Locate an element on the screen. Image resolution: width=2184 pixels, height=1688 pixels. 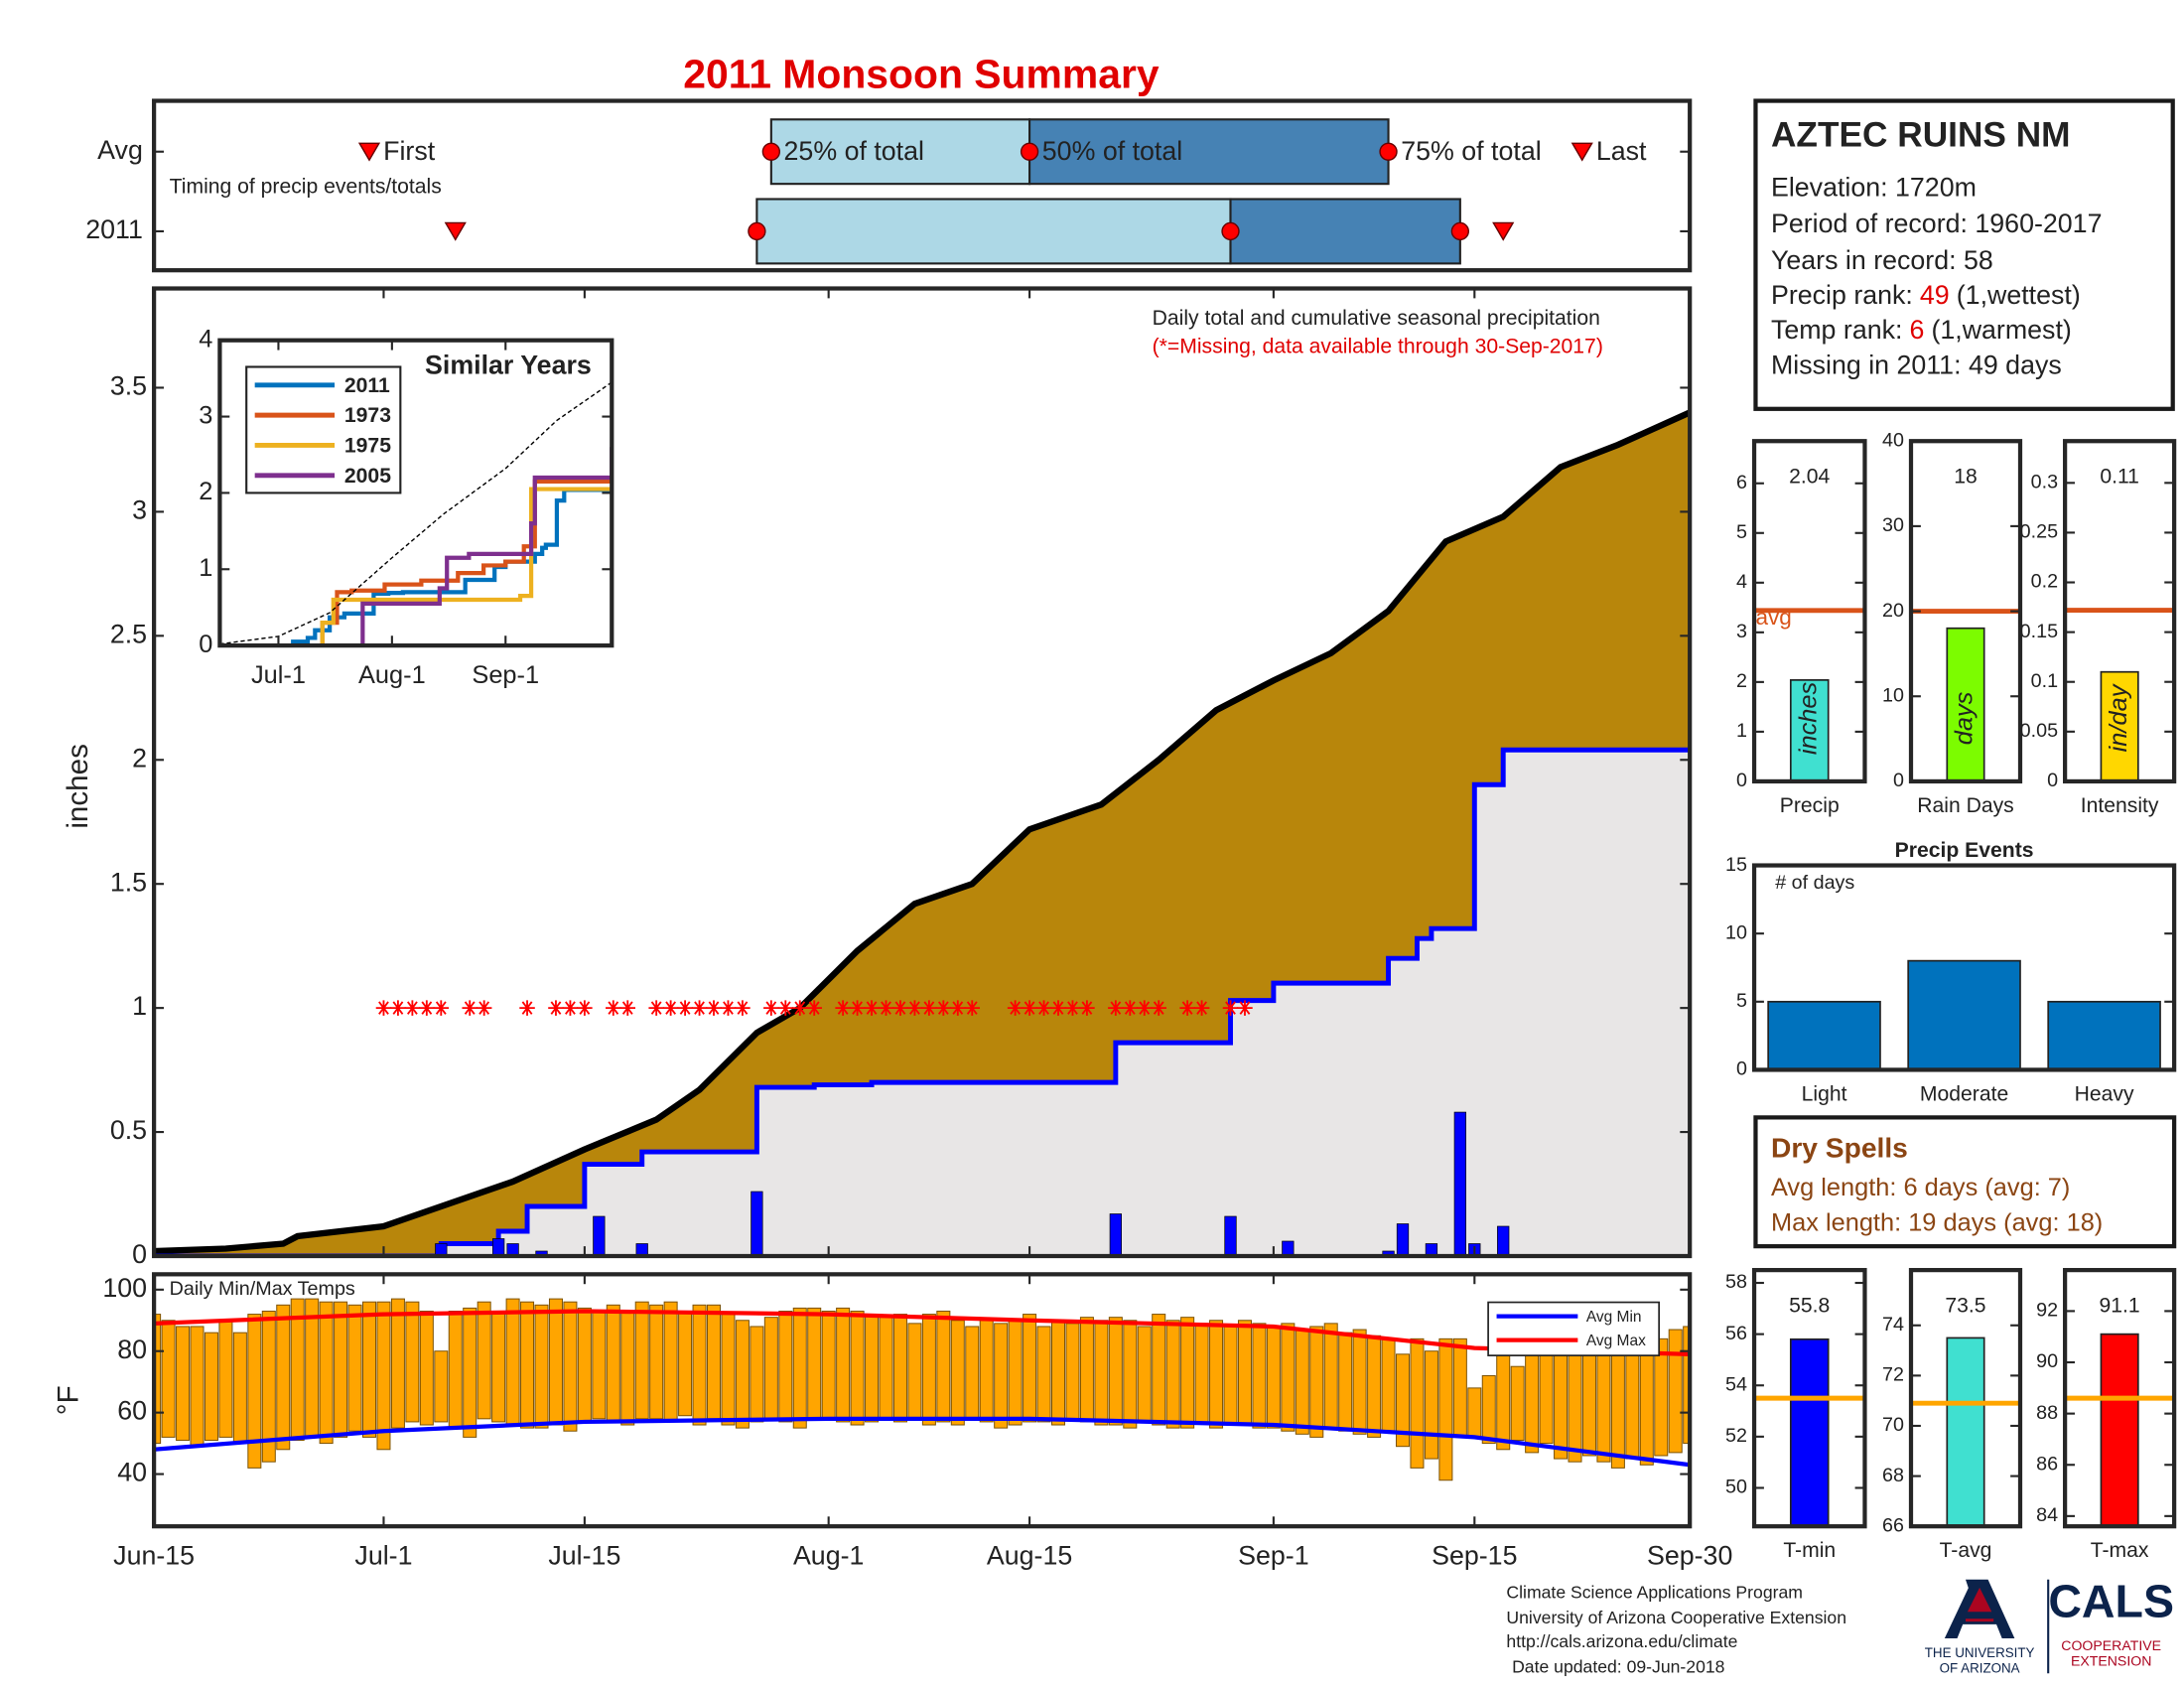
legend-label: 1975 is located at coordinates (367, 445).